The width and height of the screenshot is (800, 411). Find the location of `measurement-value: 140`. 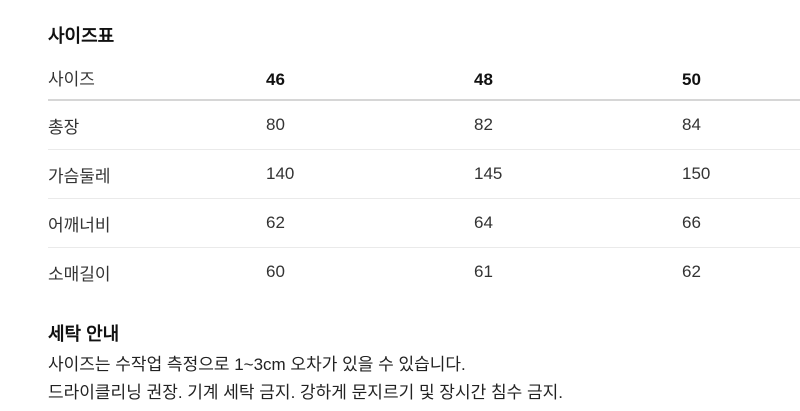

measurement-value: 140 is located at coordinates (370, 174).